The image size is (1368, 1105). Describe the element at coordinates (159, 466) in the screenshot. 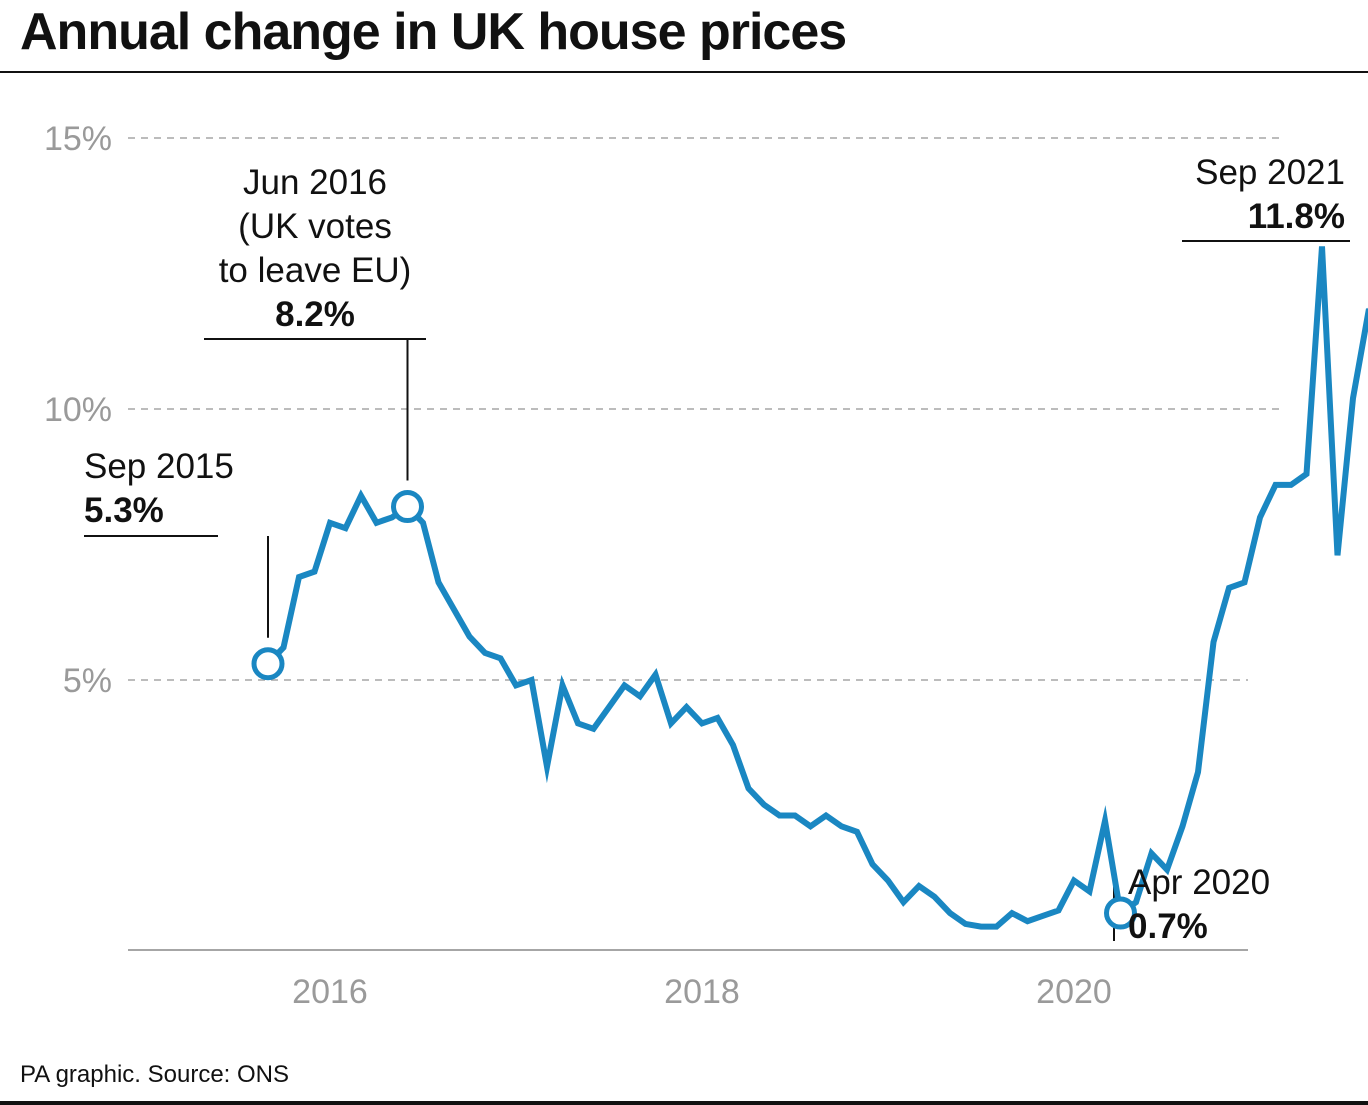

I see `annotation-sep-2015-date: Sep 2015` at that location.